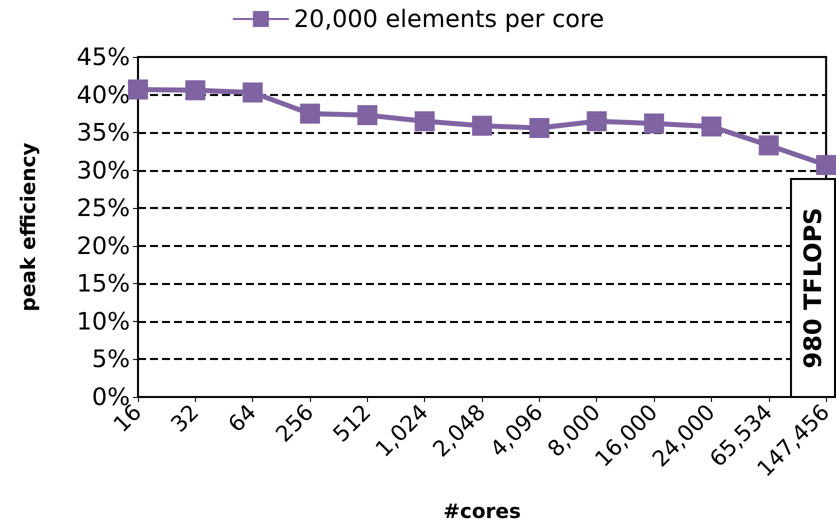  What do you see at coordinates (243, 419) in the screenshot?
I see `x-tick-label: 64` at bounding box center [243, 419].